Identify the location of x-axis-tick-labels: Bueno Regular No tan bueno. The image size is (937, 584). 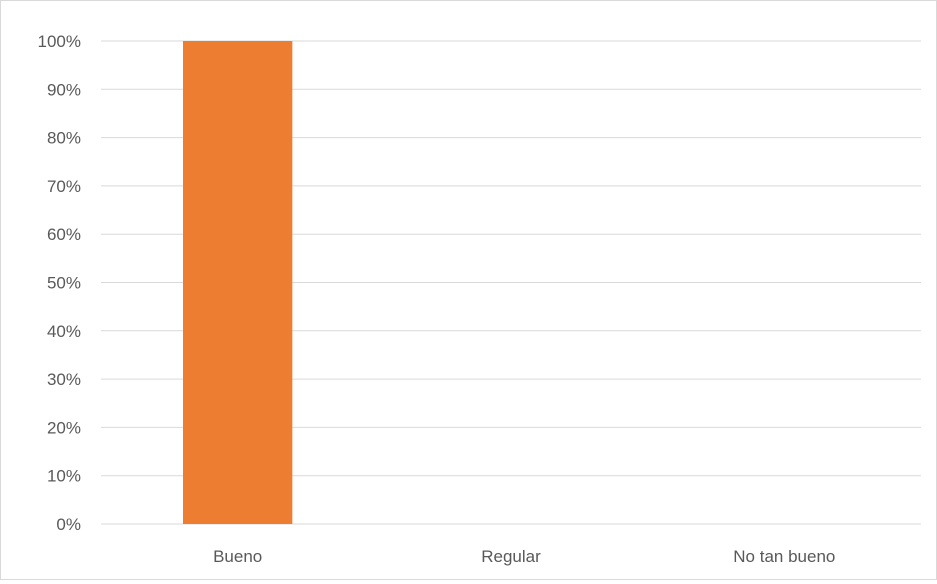
(524, 556).